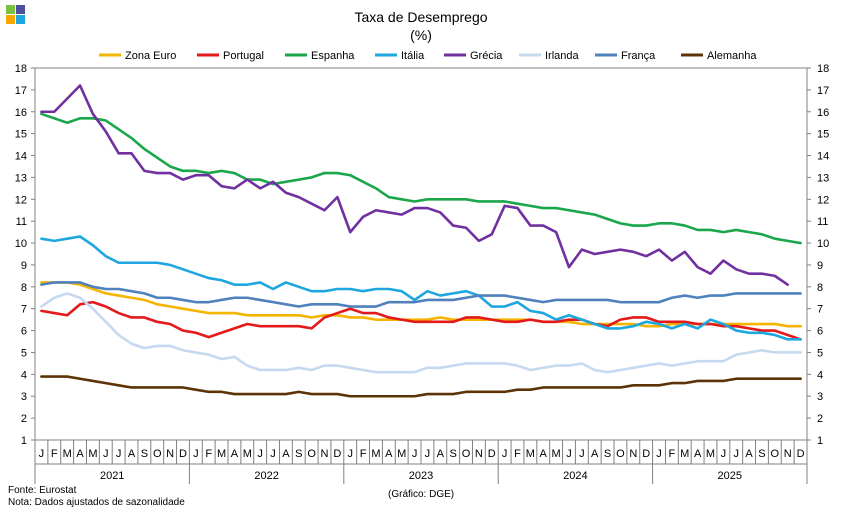 This screenshot has height=518, width=843. I want to click on dge-logo, so click(16, 15).